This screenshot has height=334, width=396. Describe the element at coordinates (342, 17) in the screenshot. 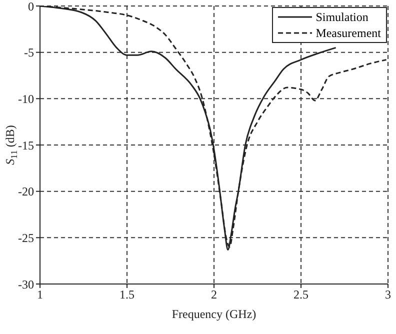

I see `legend-label: Simulation` at that location.